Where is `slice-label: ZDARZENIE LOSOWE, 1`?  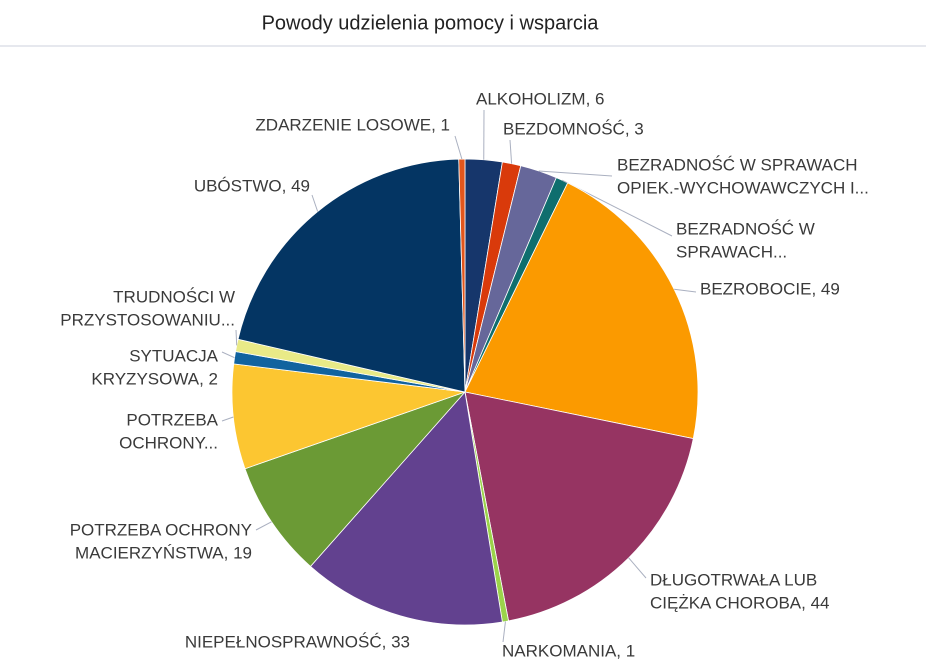 slice-label: ZDARZENIE LOSOWE, 1 is located at coordinates (352, 124).